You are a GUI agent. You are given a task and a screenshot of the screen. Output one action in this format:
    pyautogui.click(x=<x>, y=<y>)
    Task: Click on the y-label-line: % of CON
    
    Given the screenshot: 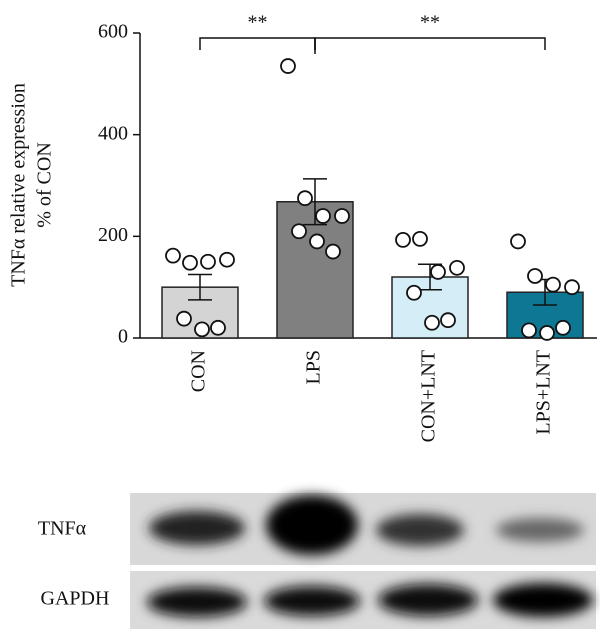 What is the action you would take?
    pyautogui.click(x=45, y=185)
    